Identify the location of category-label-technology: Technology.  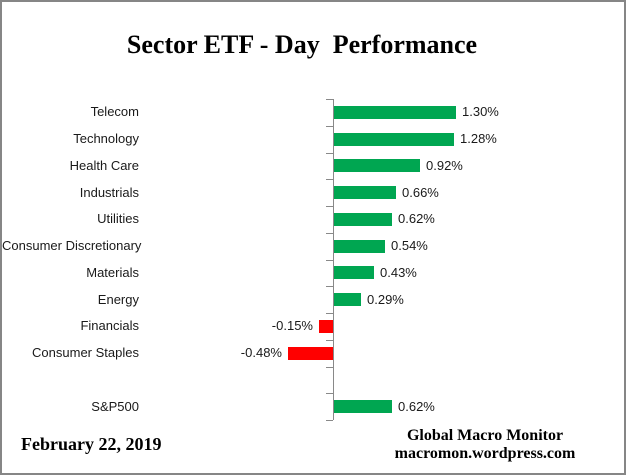
(106, 138).